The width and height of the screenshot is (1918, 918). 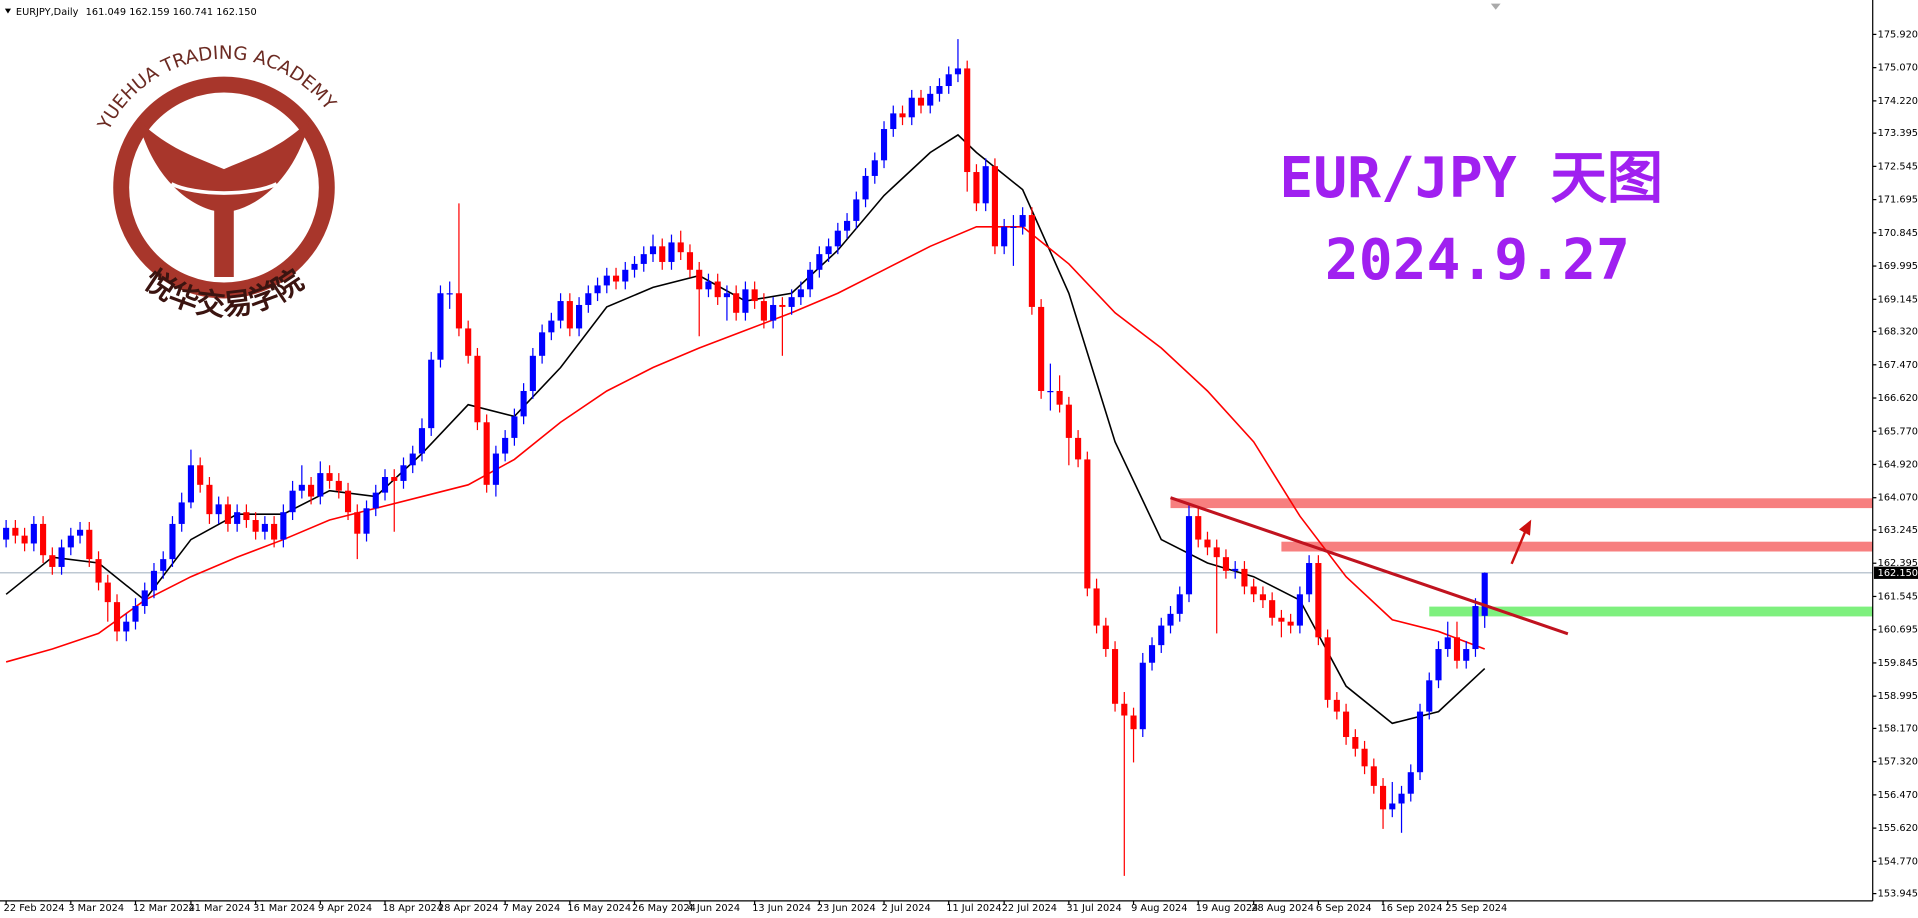 I want to click on x-tick-label: 22 Feb 2024, so click(x=34, y=908).